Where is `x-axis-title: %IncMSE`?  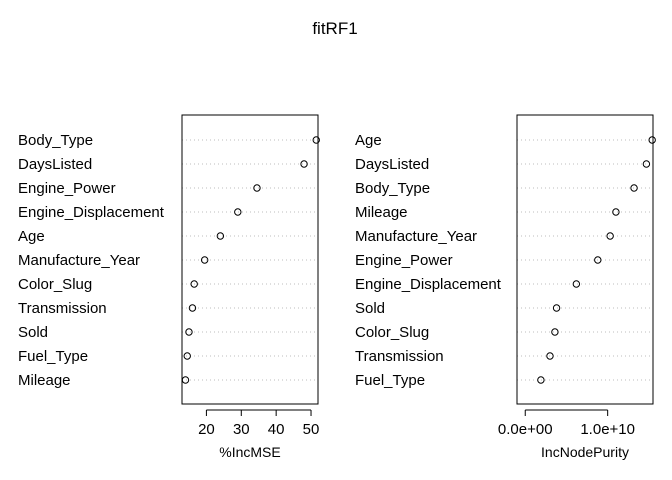
x-axis-title: %IncMSE is located at coordinates (249, 452).